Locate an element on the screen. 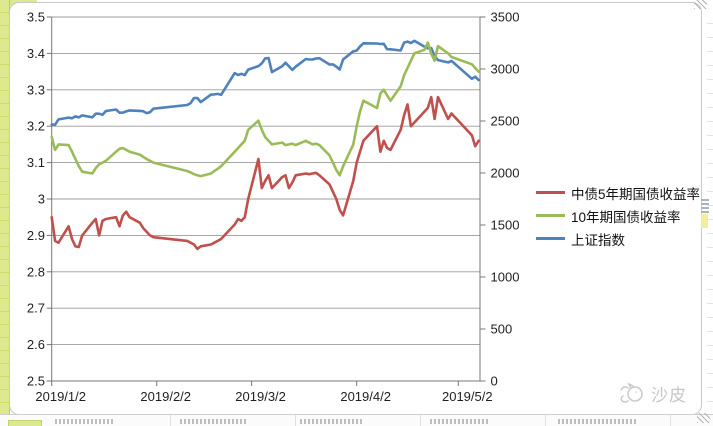 This screenshot has height=426, width=713. dog-icon is located at coordinates (631, 392).